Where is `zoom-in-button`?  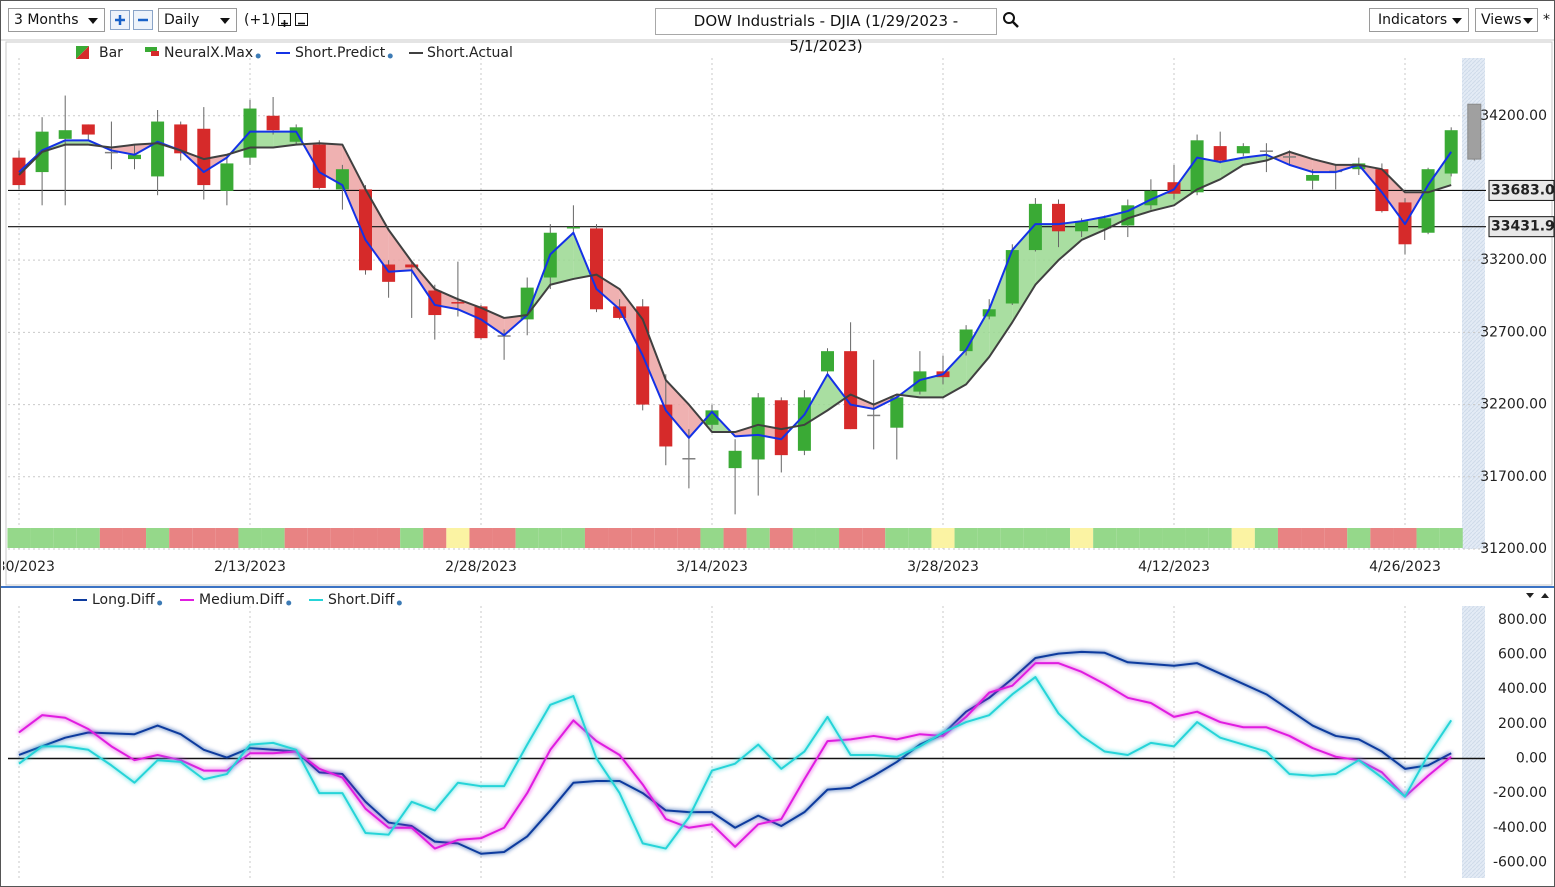
zoom-in-button is located at coordinates (120, 20).